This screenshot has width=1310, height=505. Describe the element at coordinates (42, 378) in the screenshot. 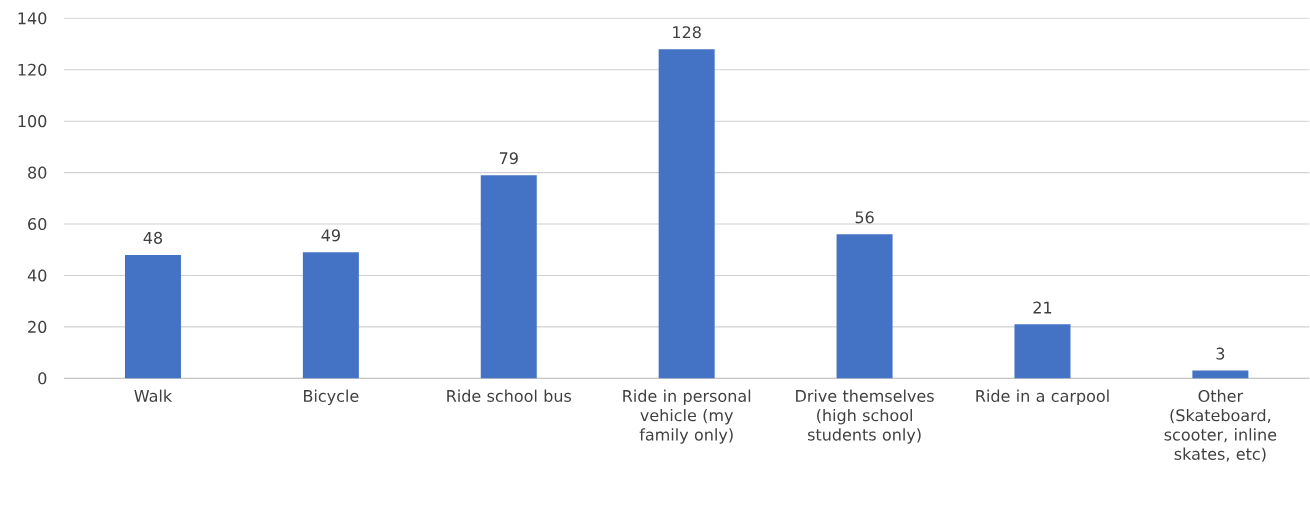

I see `y-tick-label: 0` at that location.